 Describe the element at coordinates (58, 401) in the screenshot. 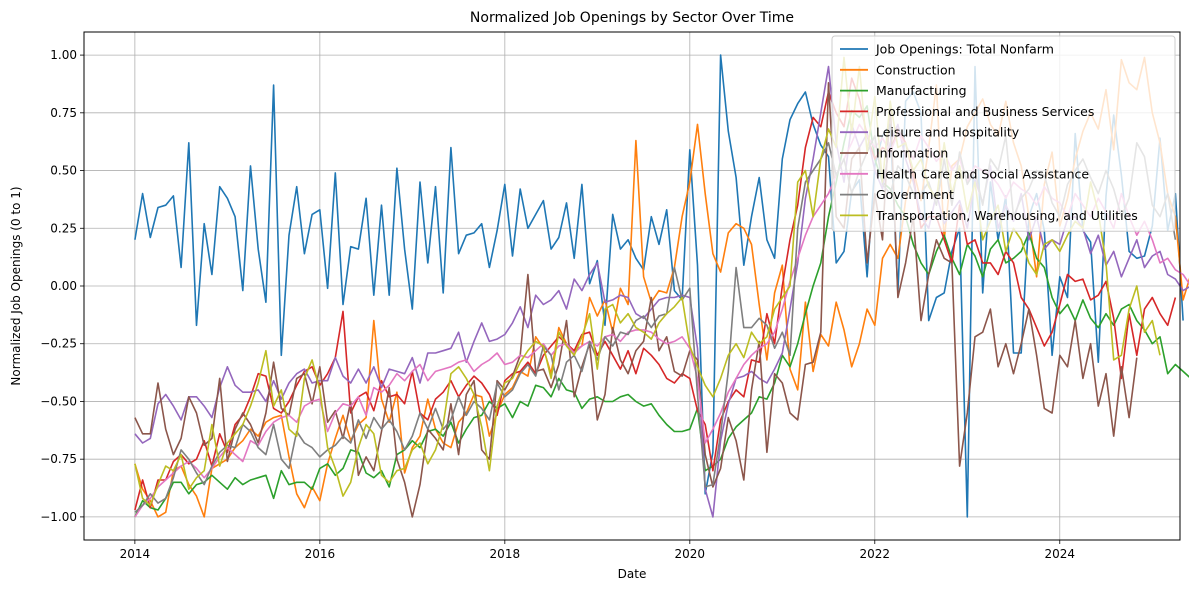

I see `y-tick-label: −0.50` at that location.